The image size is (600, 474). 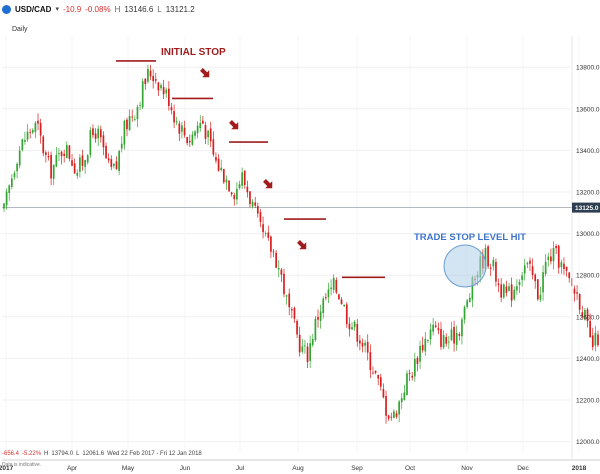 I want to click on current-price-tag, so click(x=586, y=207).